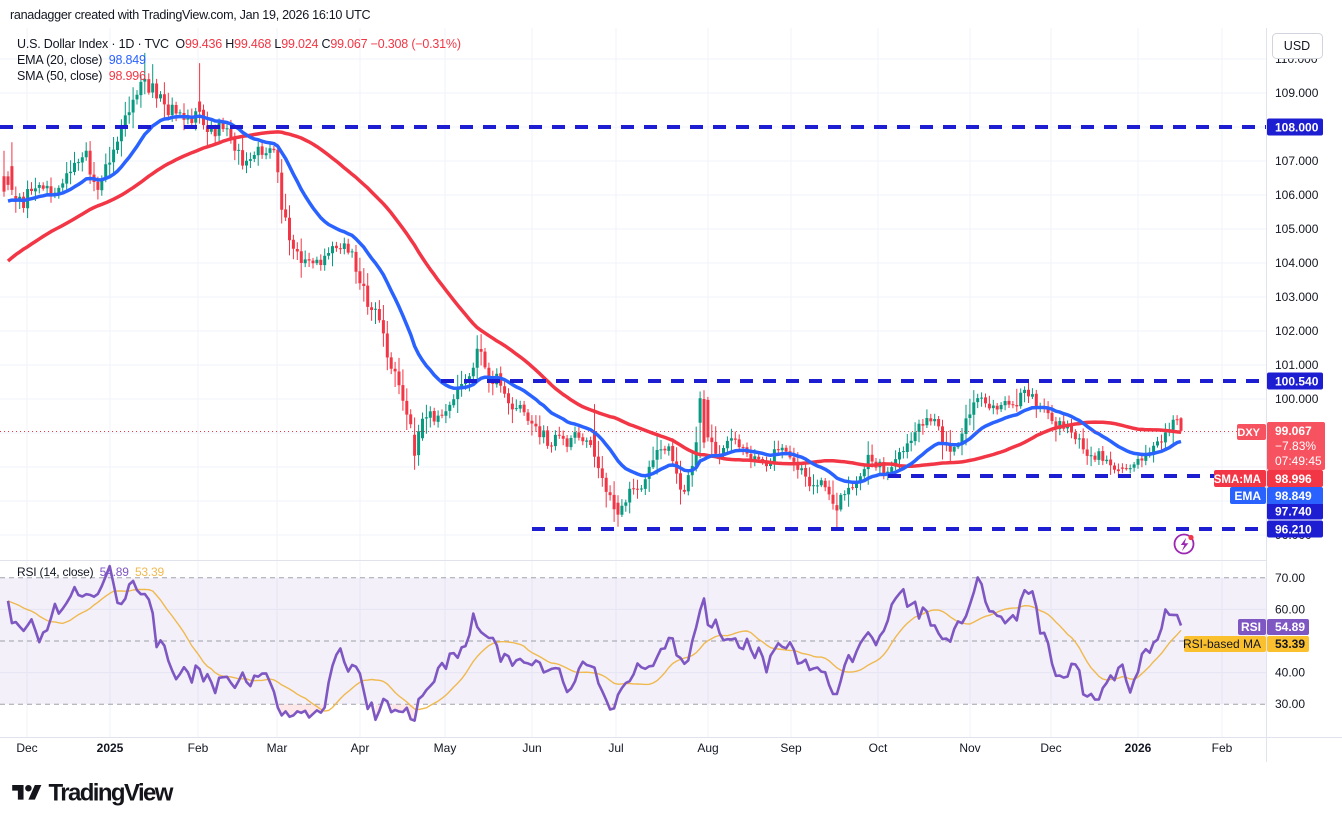 The height and width of the screenshot is (828, 1342). Describe the element at coordinates (1290, 609) in the screenshot. I see `svg-text: 60.00` at that location.